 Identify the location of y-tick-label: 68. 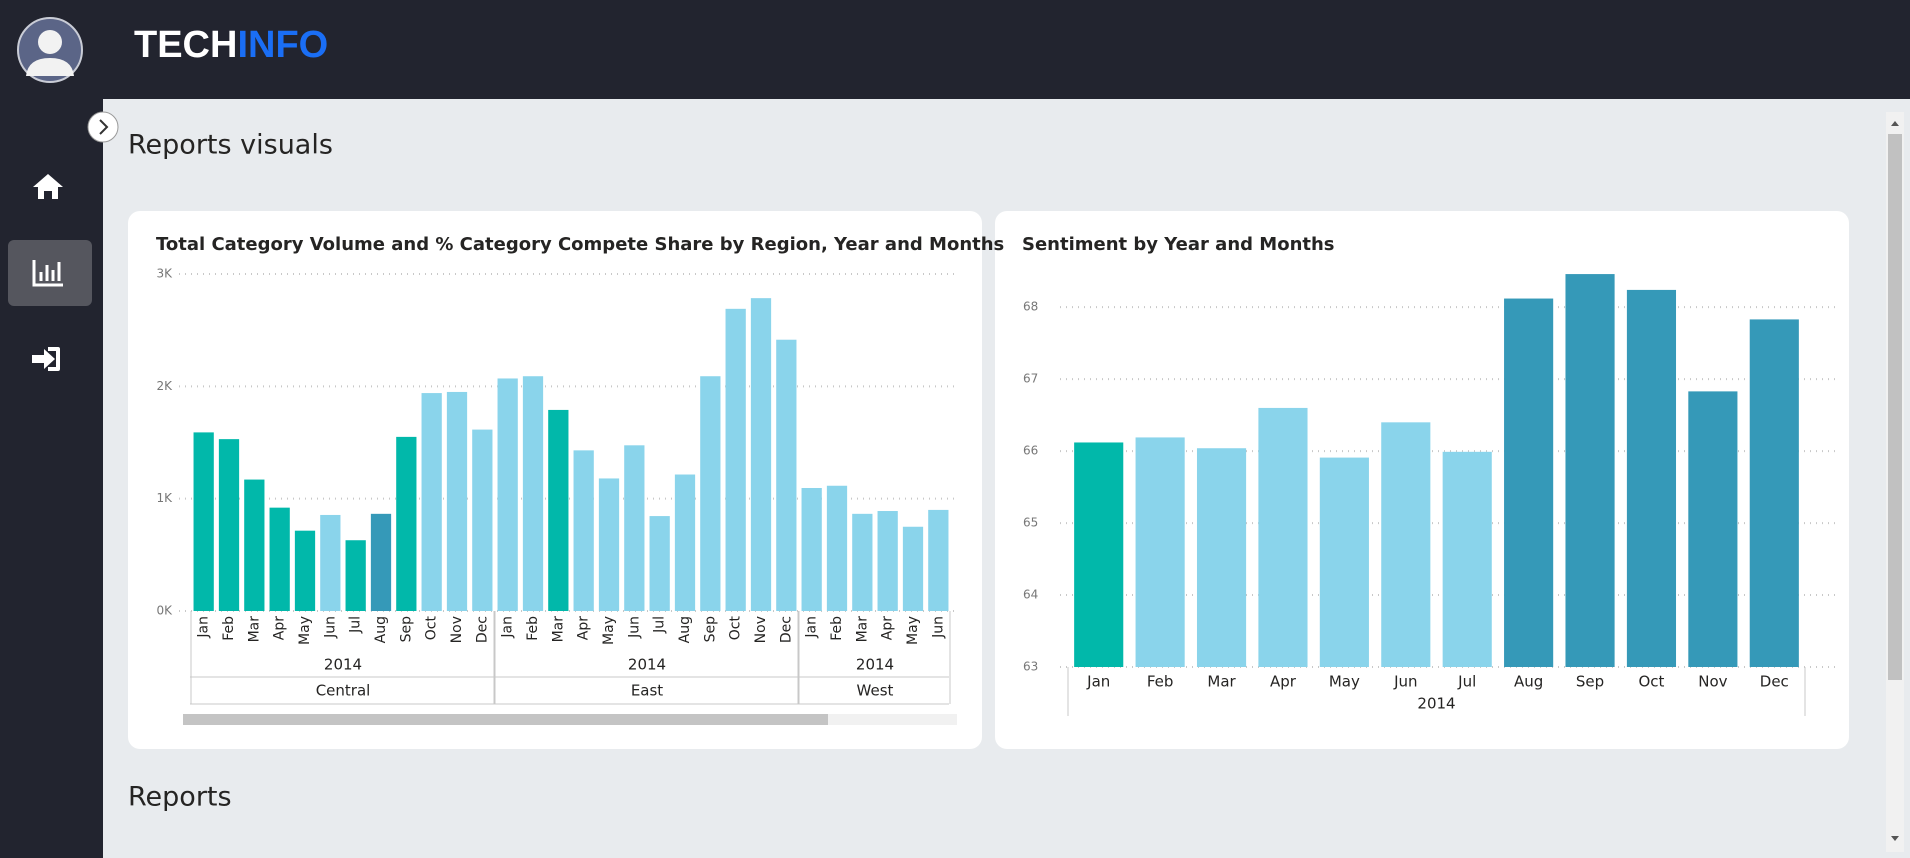
(1030, 307).